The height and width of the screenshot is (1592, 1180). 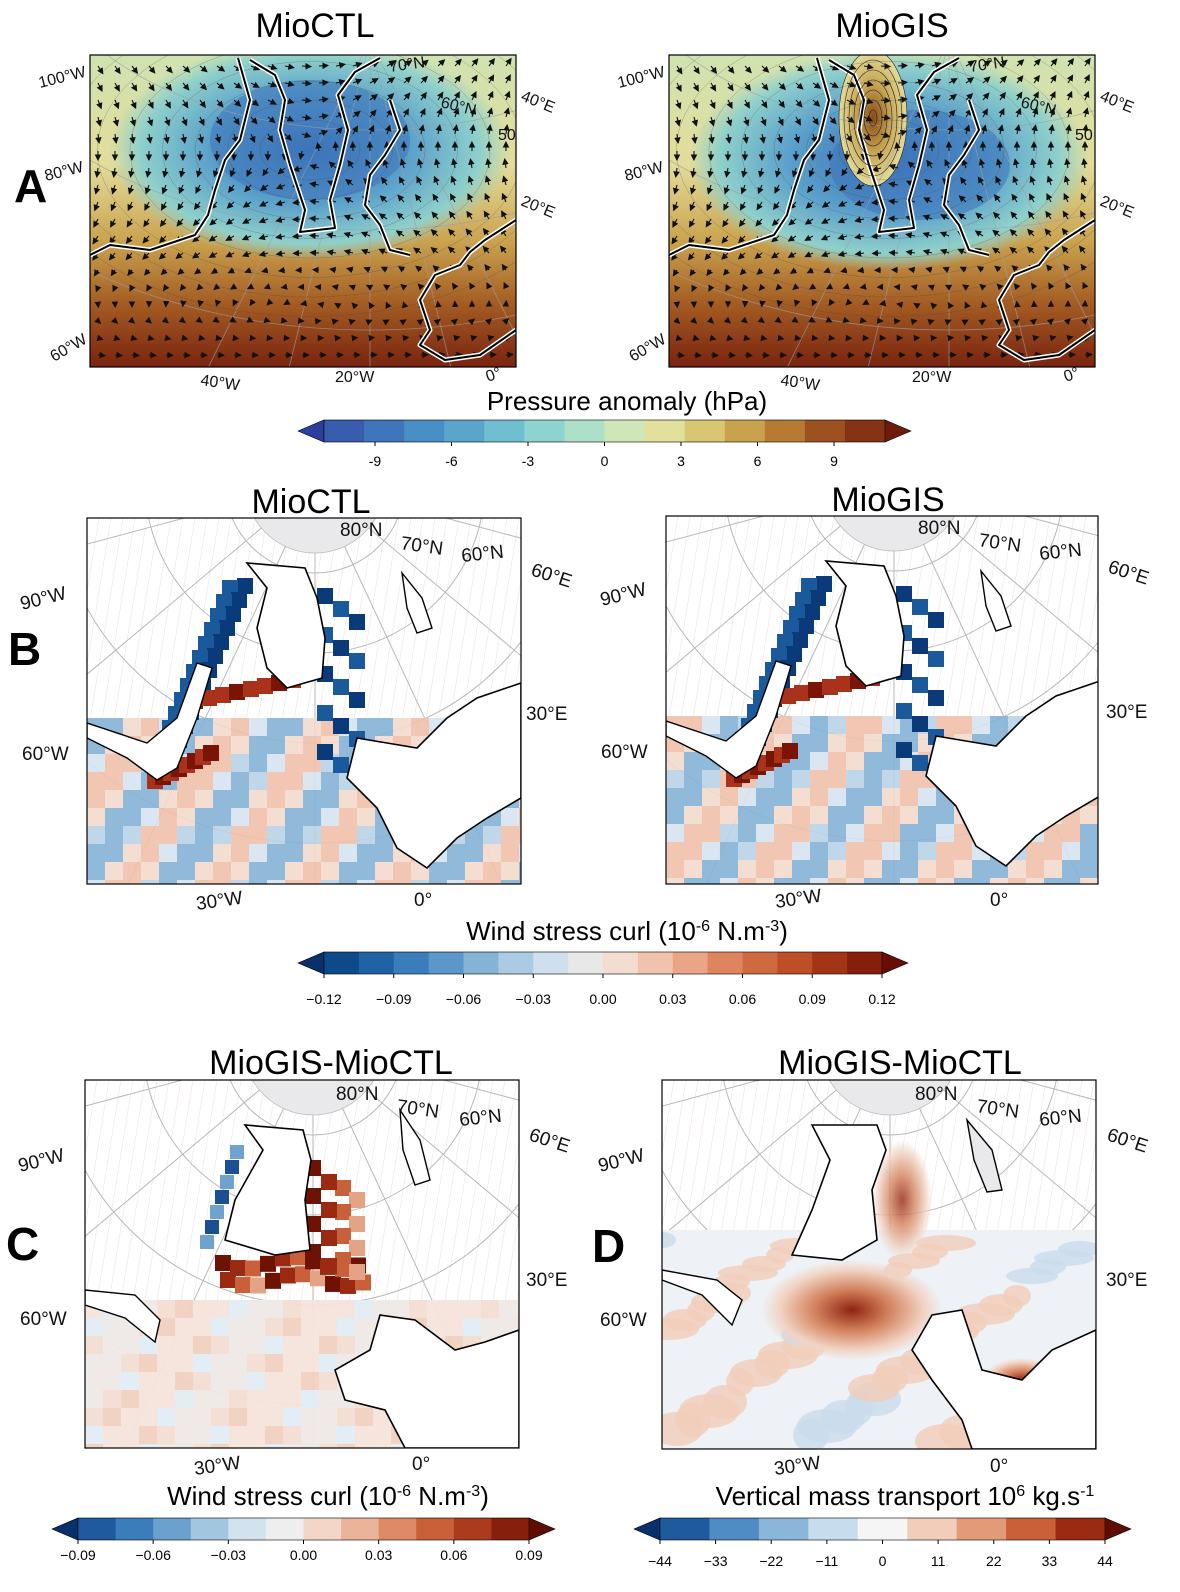 What do you see at coordinates (1013, 1149) in the screenshot?
I see `graticule-lon` at bounding box center [1013, 1149].